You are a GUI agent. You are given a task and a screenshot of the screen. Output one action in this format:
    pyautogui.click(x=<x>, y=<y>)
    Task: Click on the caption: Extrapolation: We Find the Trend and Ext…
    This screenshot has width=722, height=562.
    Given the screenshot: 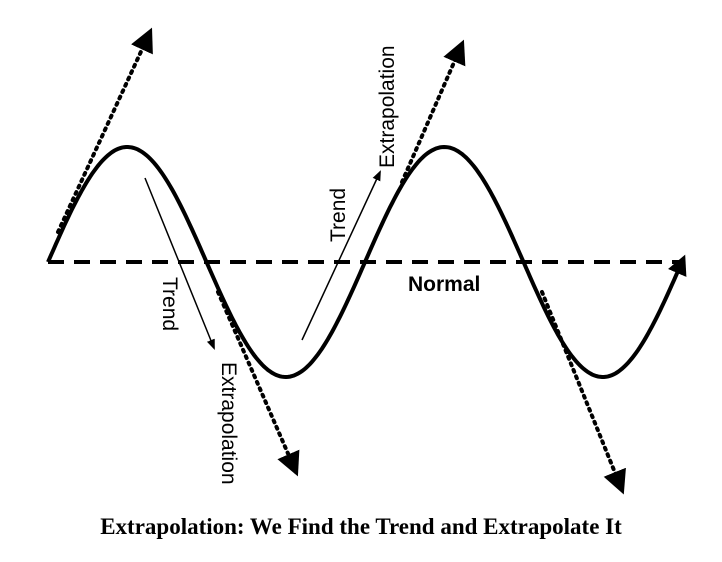 What is the action you would take?
    pyautogui.click(x=361, y=526)
    